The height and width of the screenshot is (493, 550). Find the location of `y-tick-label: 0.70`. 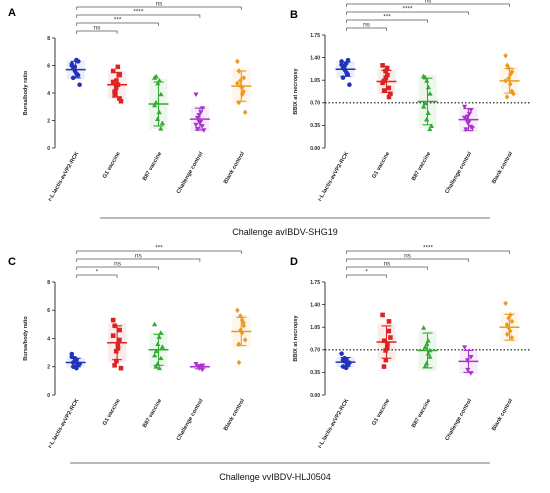

y-tick-label: 0.70 is located at coordinates (315, 104).